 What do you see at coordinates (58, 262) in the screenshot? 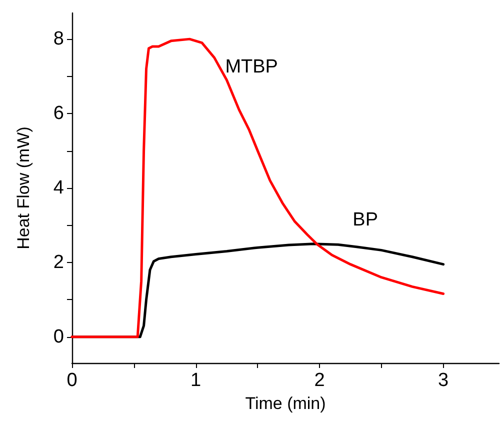
I see `y-tick-label: 2` at bounding box center [58, 262].